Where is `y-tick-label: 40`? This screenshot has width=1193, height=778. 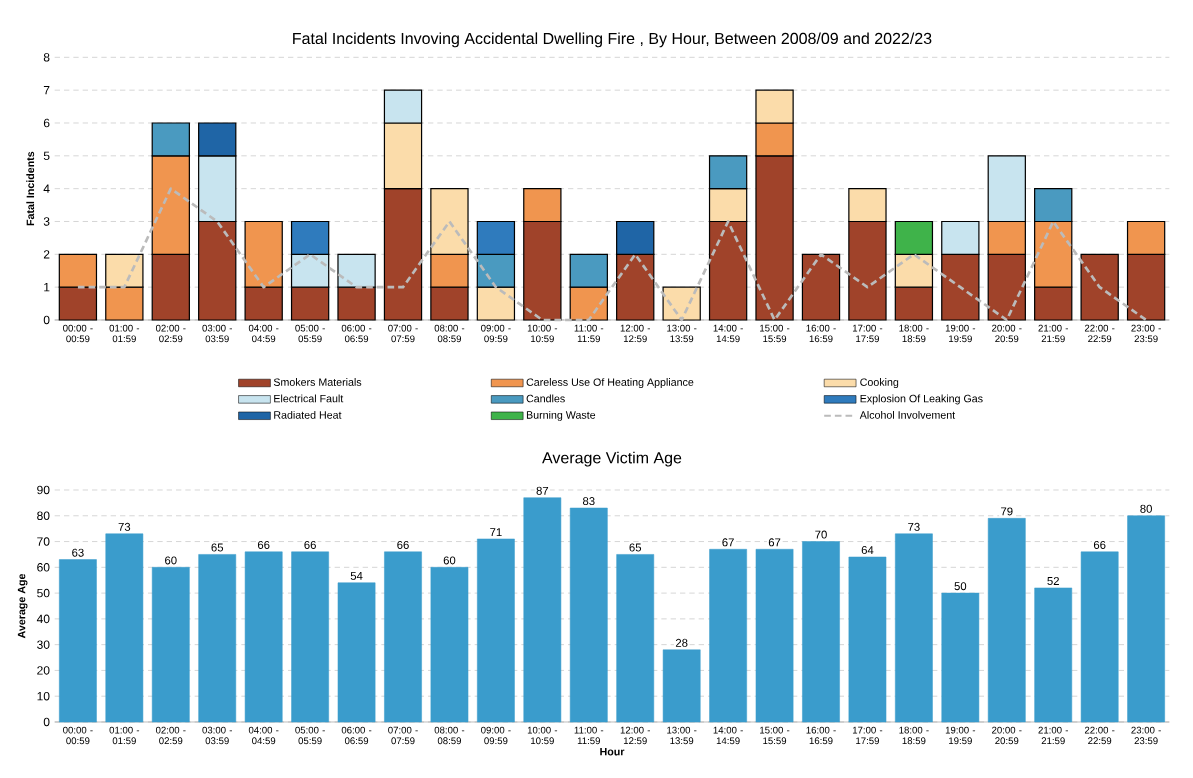 y-tick-label: 40 is located at coordinates (43, 619).